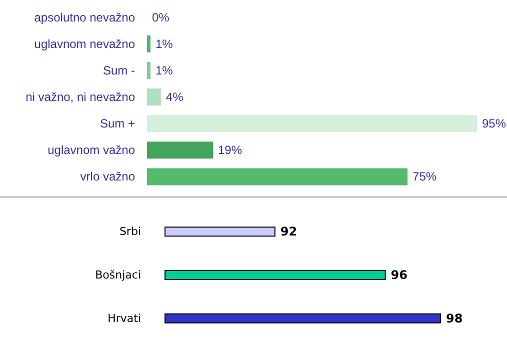 The width and height of the screenshot is (507, 359). I want to click on y-tick-label: uglavnom važno, so click(92, 150).